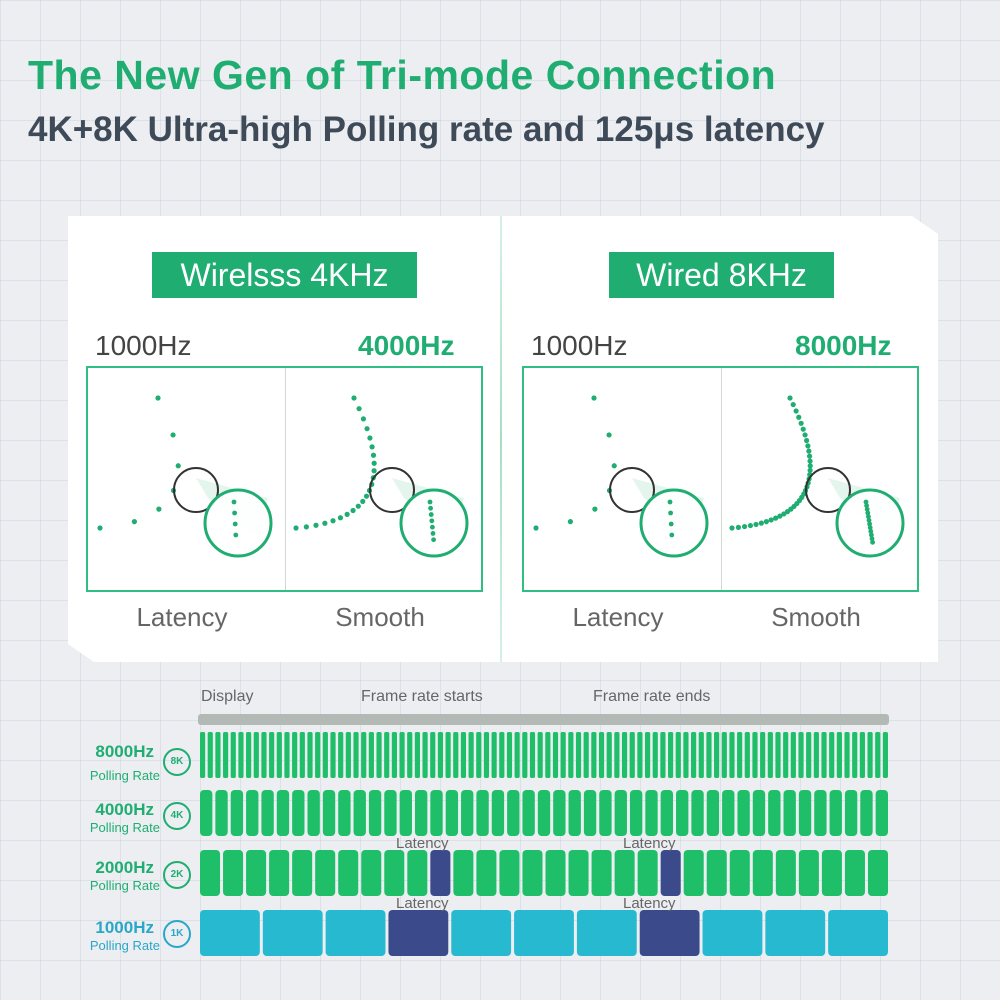 This screenshot has height=1000, width=1000. What do you see at coordinates (196, 490) in the screenshot?
I see `focus-ring` at bounding box center [196, 490].